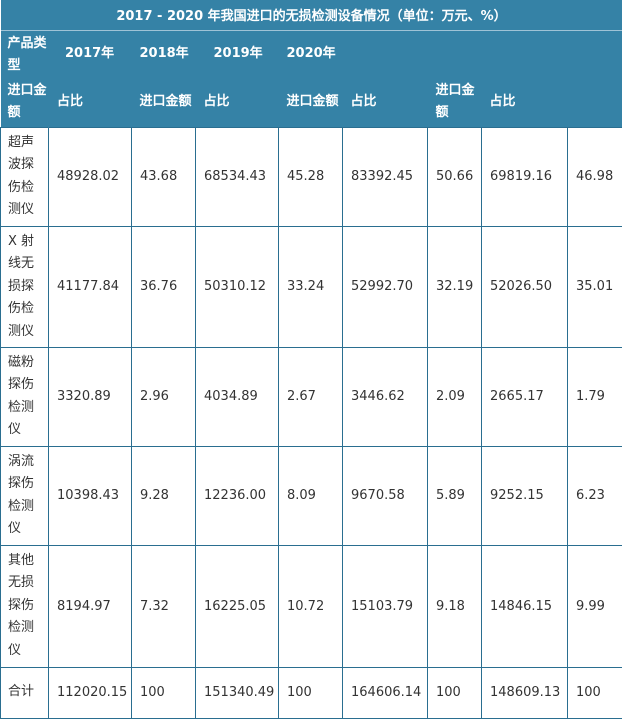  I want to click on cell-value: 9.18, so click(455, 606).